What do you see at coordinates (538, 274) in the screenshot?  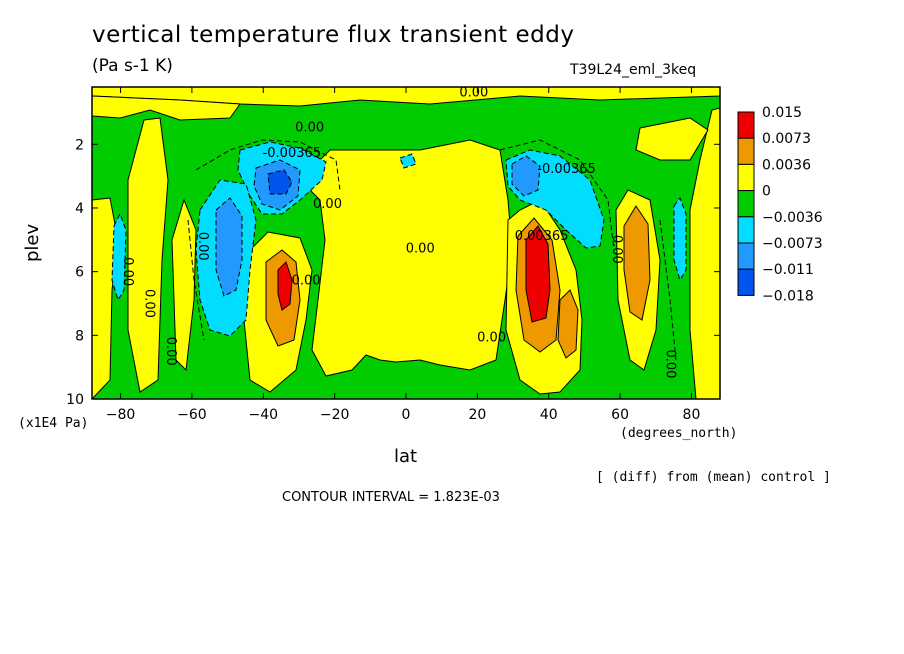 I see `red-north` at bounding box center [538, 274].